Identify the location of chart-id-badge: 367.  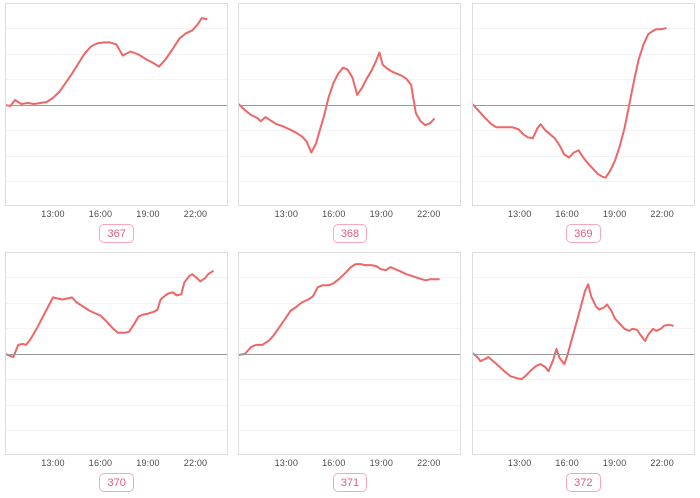
(116, 233).